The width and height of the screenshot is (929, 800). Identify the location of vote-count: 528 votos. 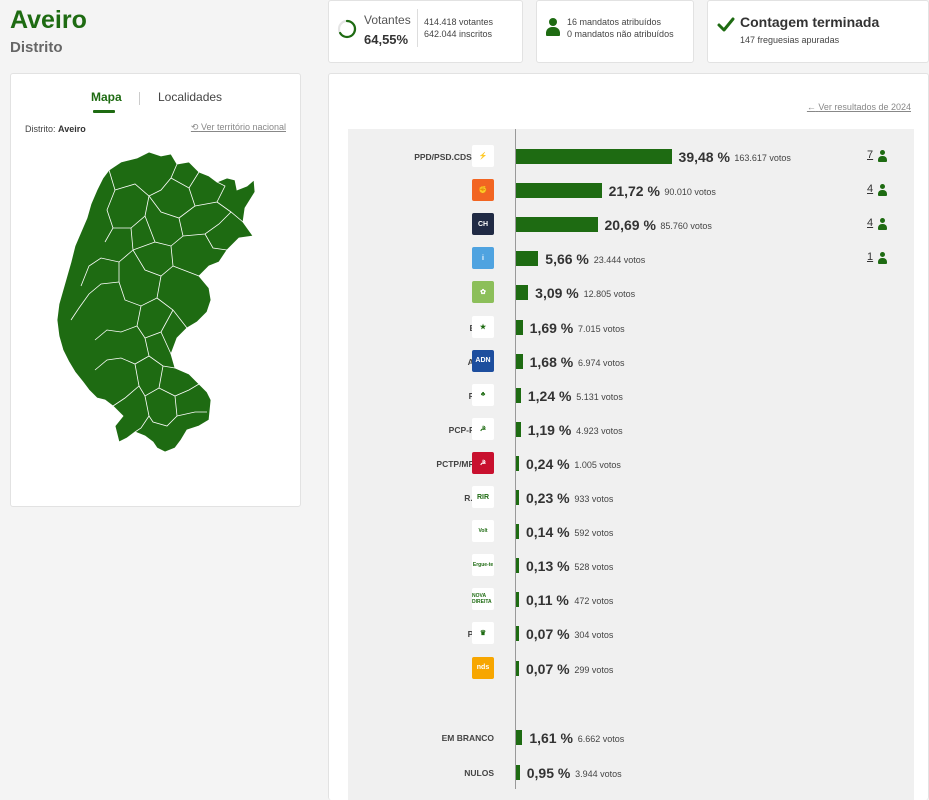
(594, 567).